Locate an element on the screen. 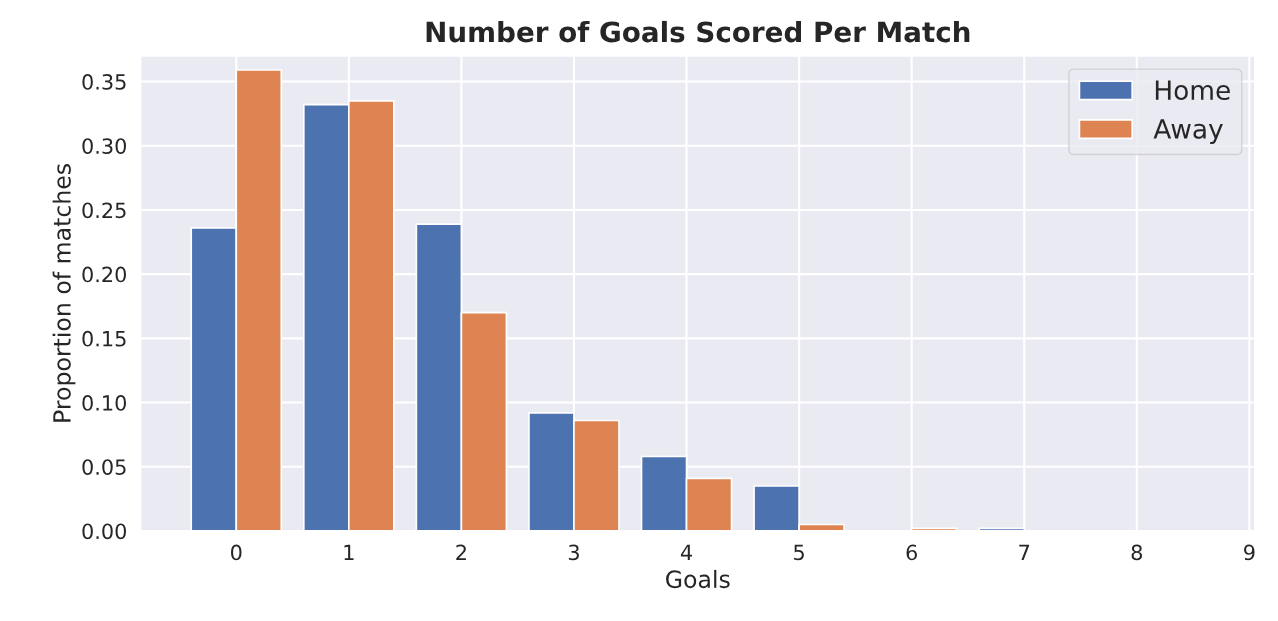 The image size is (1278, 621). legend-label: Home is located at coordinates (1192, 90).